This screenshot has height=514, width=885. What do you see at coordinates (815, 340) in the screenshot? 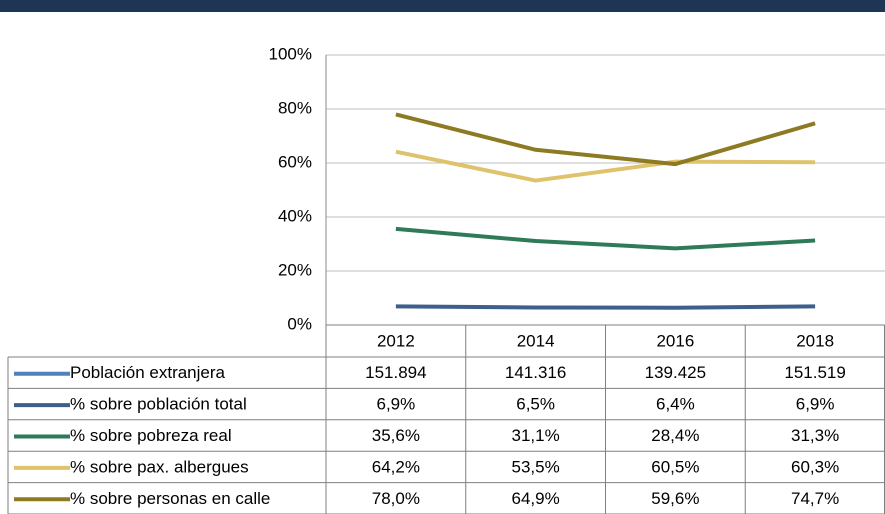
I see `x-tick-label: 2018` at bounding box center [815, 340].